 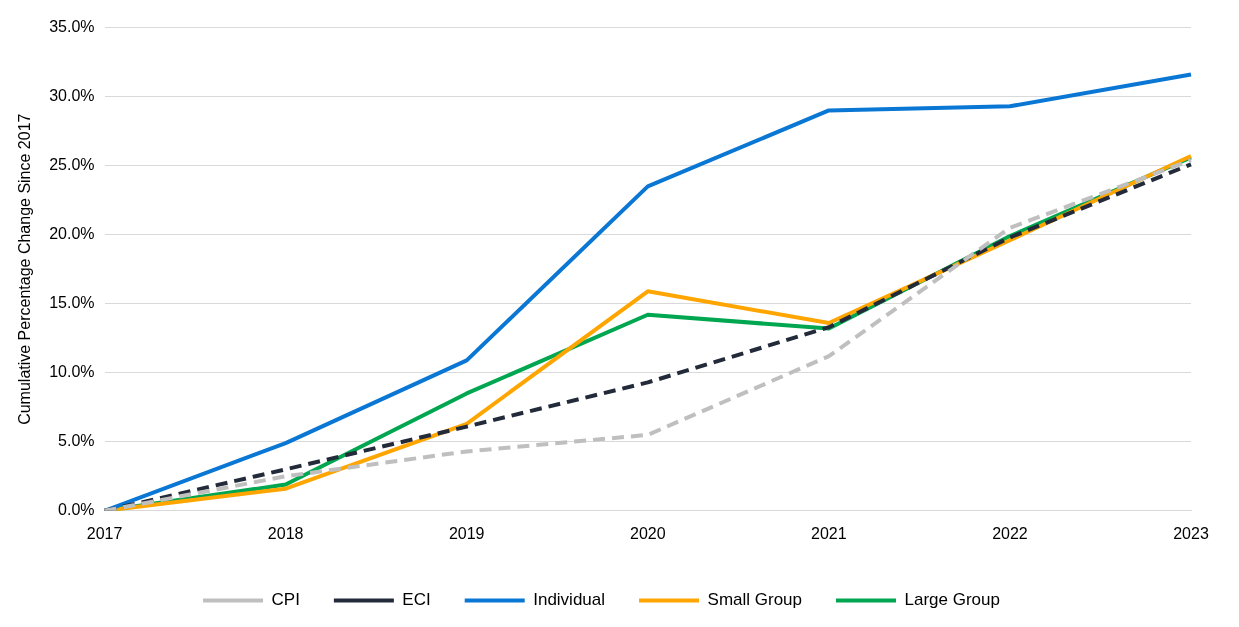 What do you see at coordinates (104, 533) in the screenshot?
I see `x-tick-label: 2017` at bounding box center [104, 533].